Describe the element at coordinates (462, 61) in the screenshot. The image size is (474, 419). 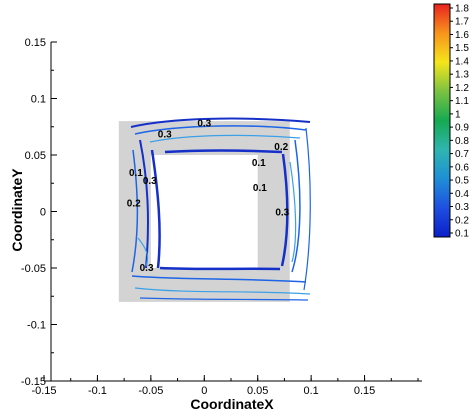
I see `colorbar-label: 1.4` at that location.